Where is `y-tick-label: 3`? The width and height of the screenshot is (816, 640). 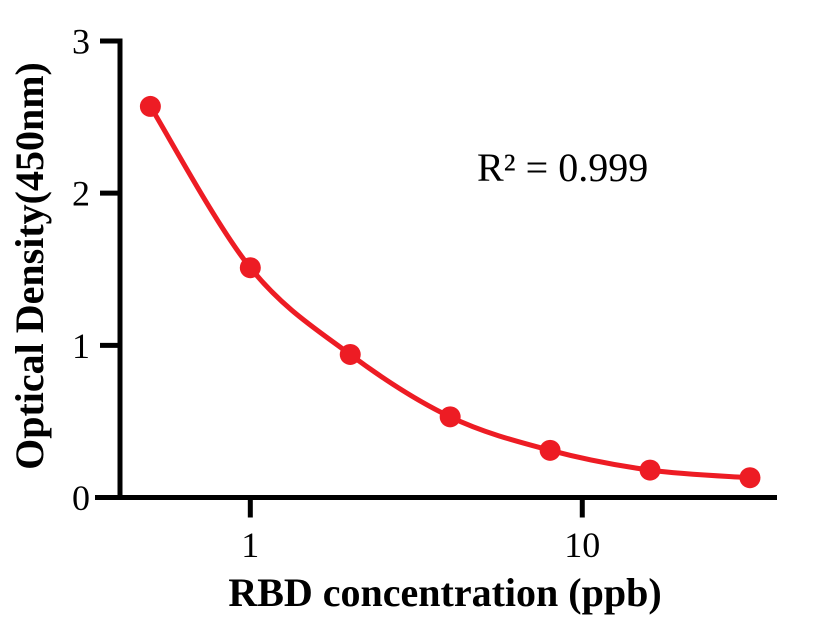
y-tick-label: 3 is located at coordinates (81, 42).